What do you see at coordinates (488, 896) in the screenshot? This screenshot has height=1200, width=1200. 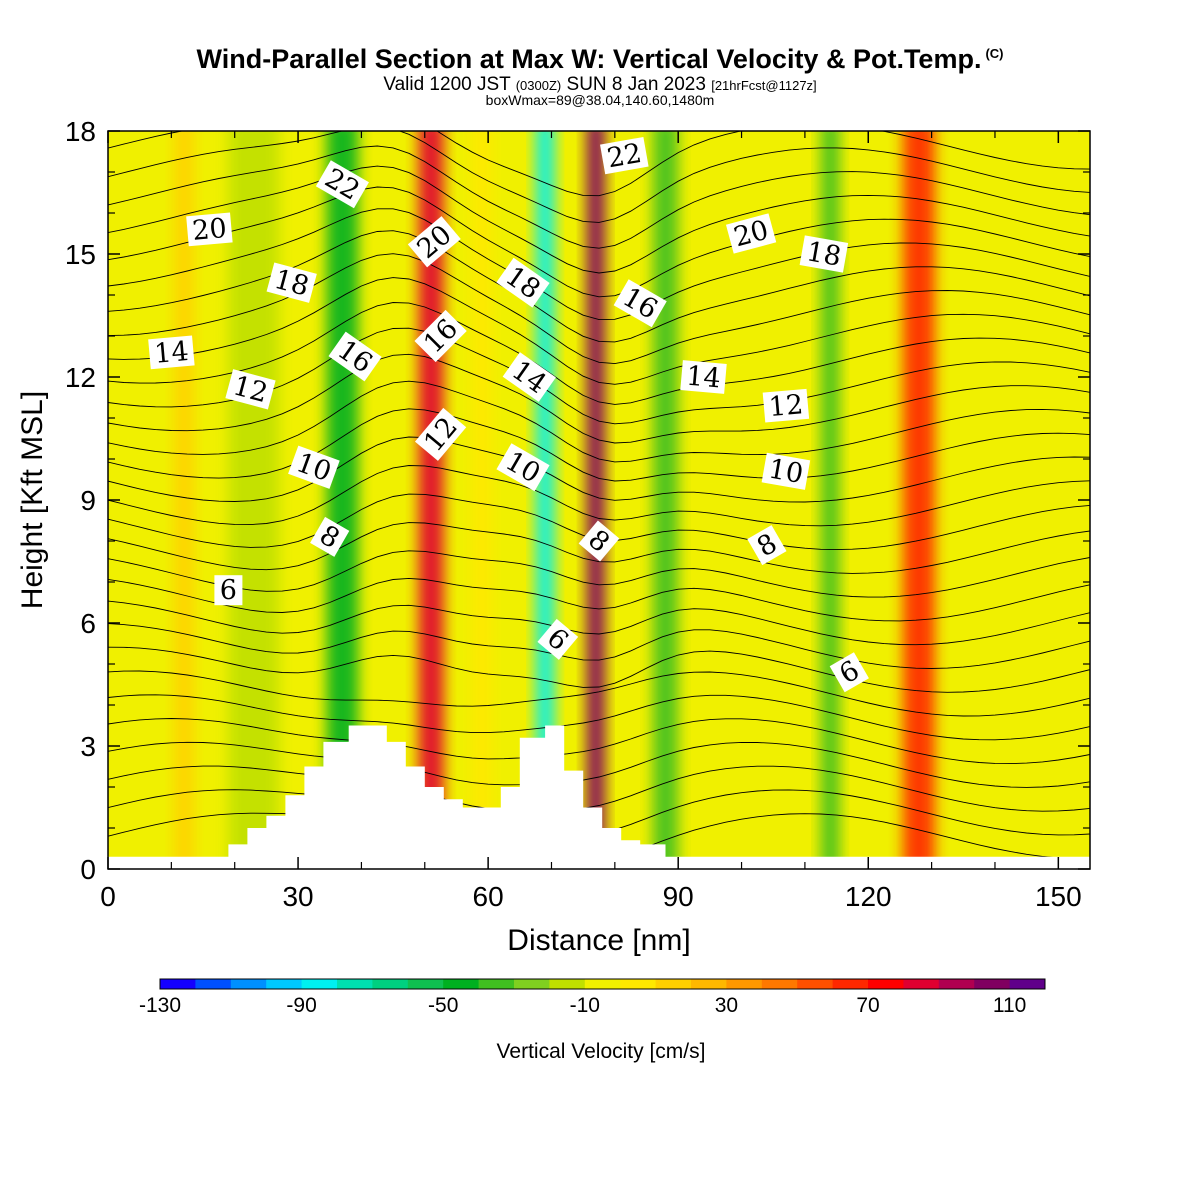 I see `x-tick-label: 60` at bounding box center [488, 896].